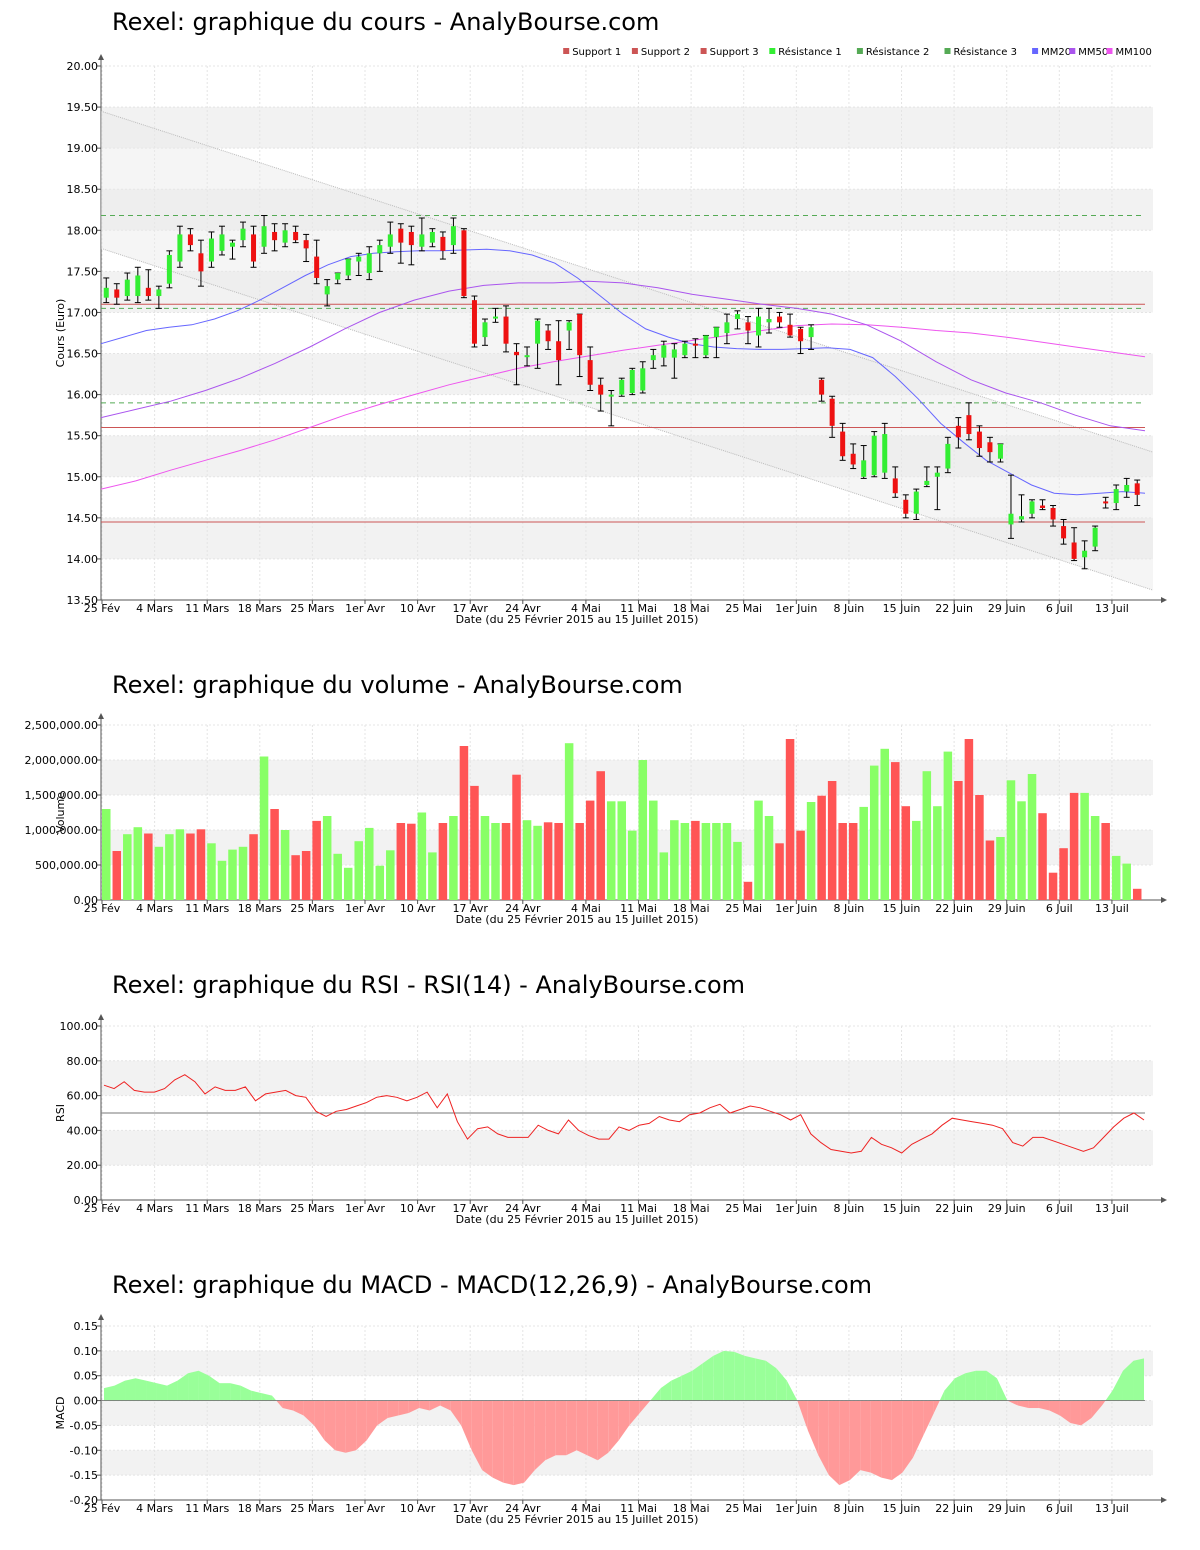 The image size is (1200, 1550). Describe the element at coordinates (902, 608) in the screenshot. I see `x-tick-label: 15 Juin` at that location.